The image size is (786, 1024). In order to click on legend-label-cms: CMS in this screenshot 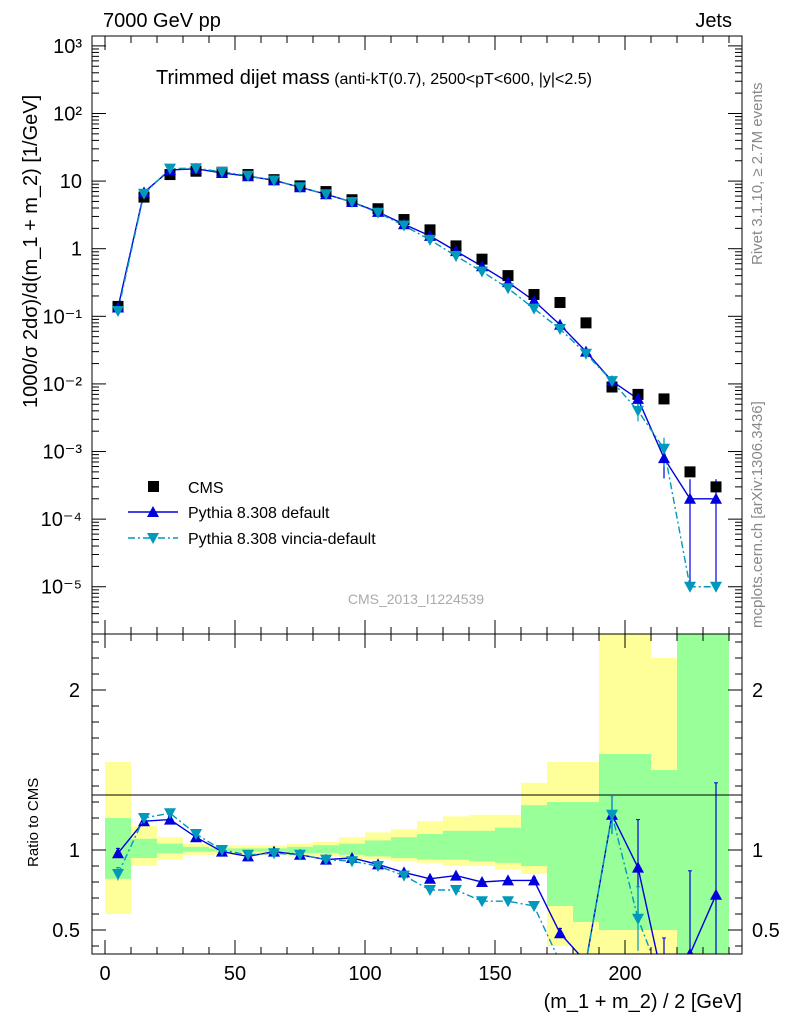, I will do `click(206, 488)`.